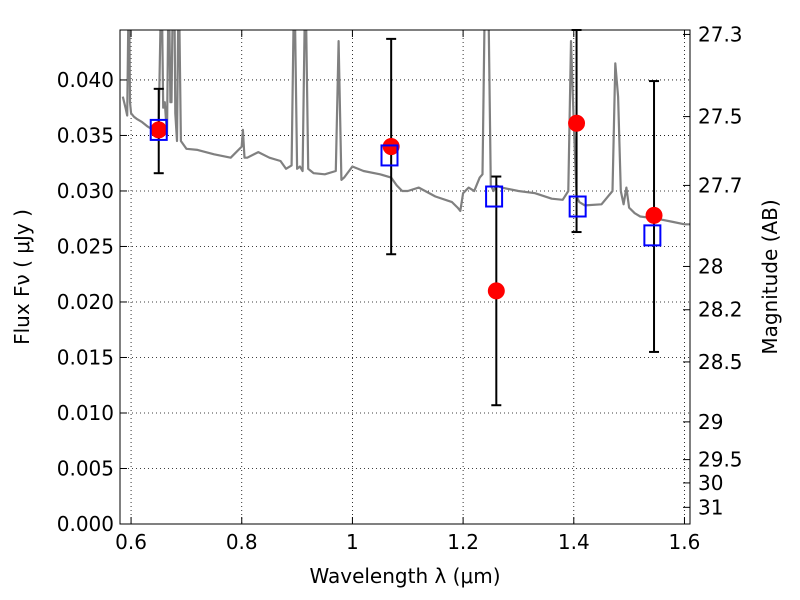 The image size is (800, 600). What do you see at coordinates (85, 524) in the screenshot?
I see `y-tick-label: 0.000` at bounding box center [85, 524].